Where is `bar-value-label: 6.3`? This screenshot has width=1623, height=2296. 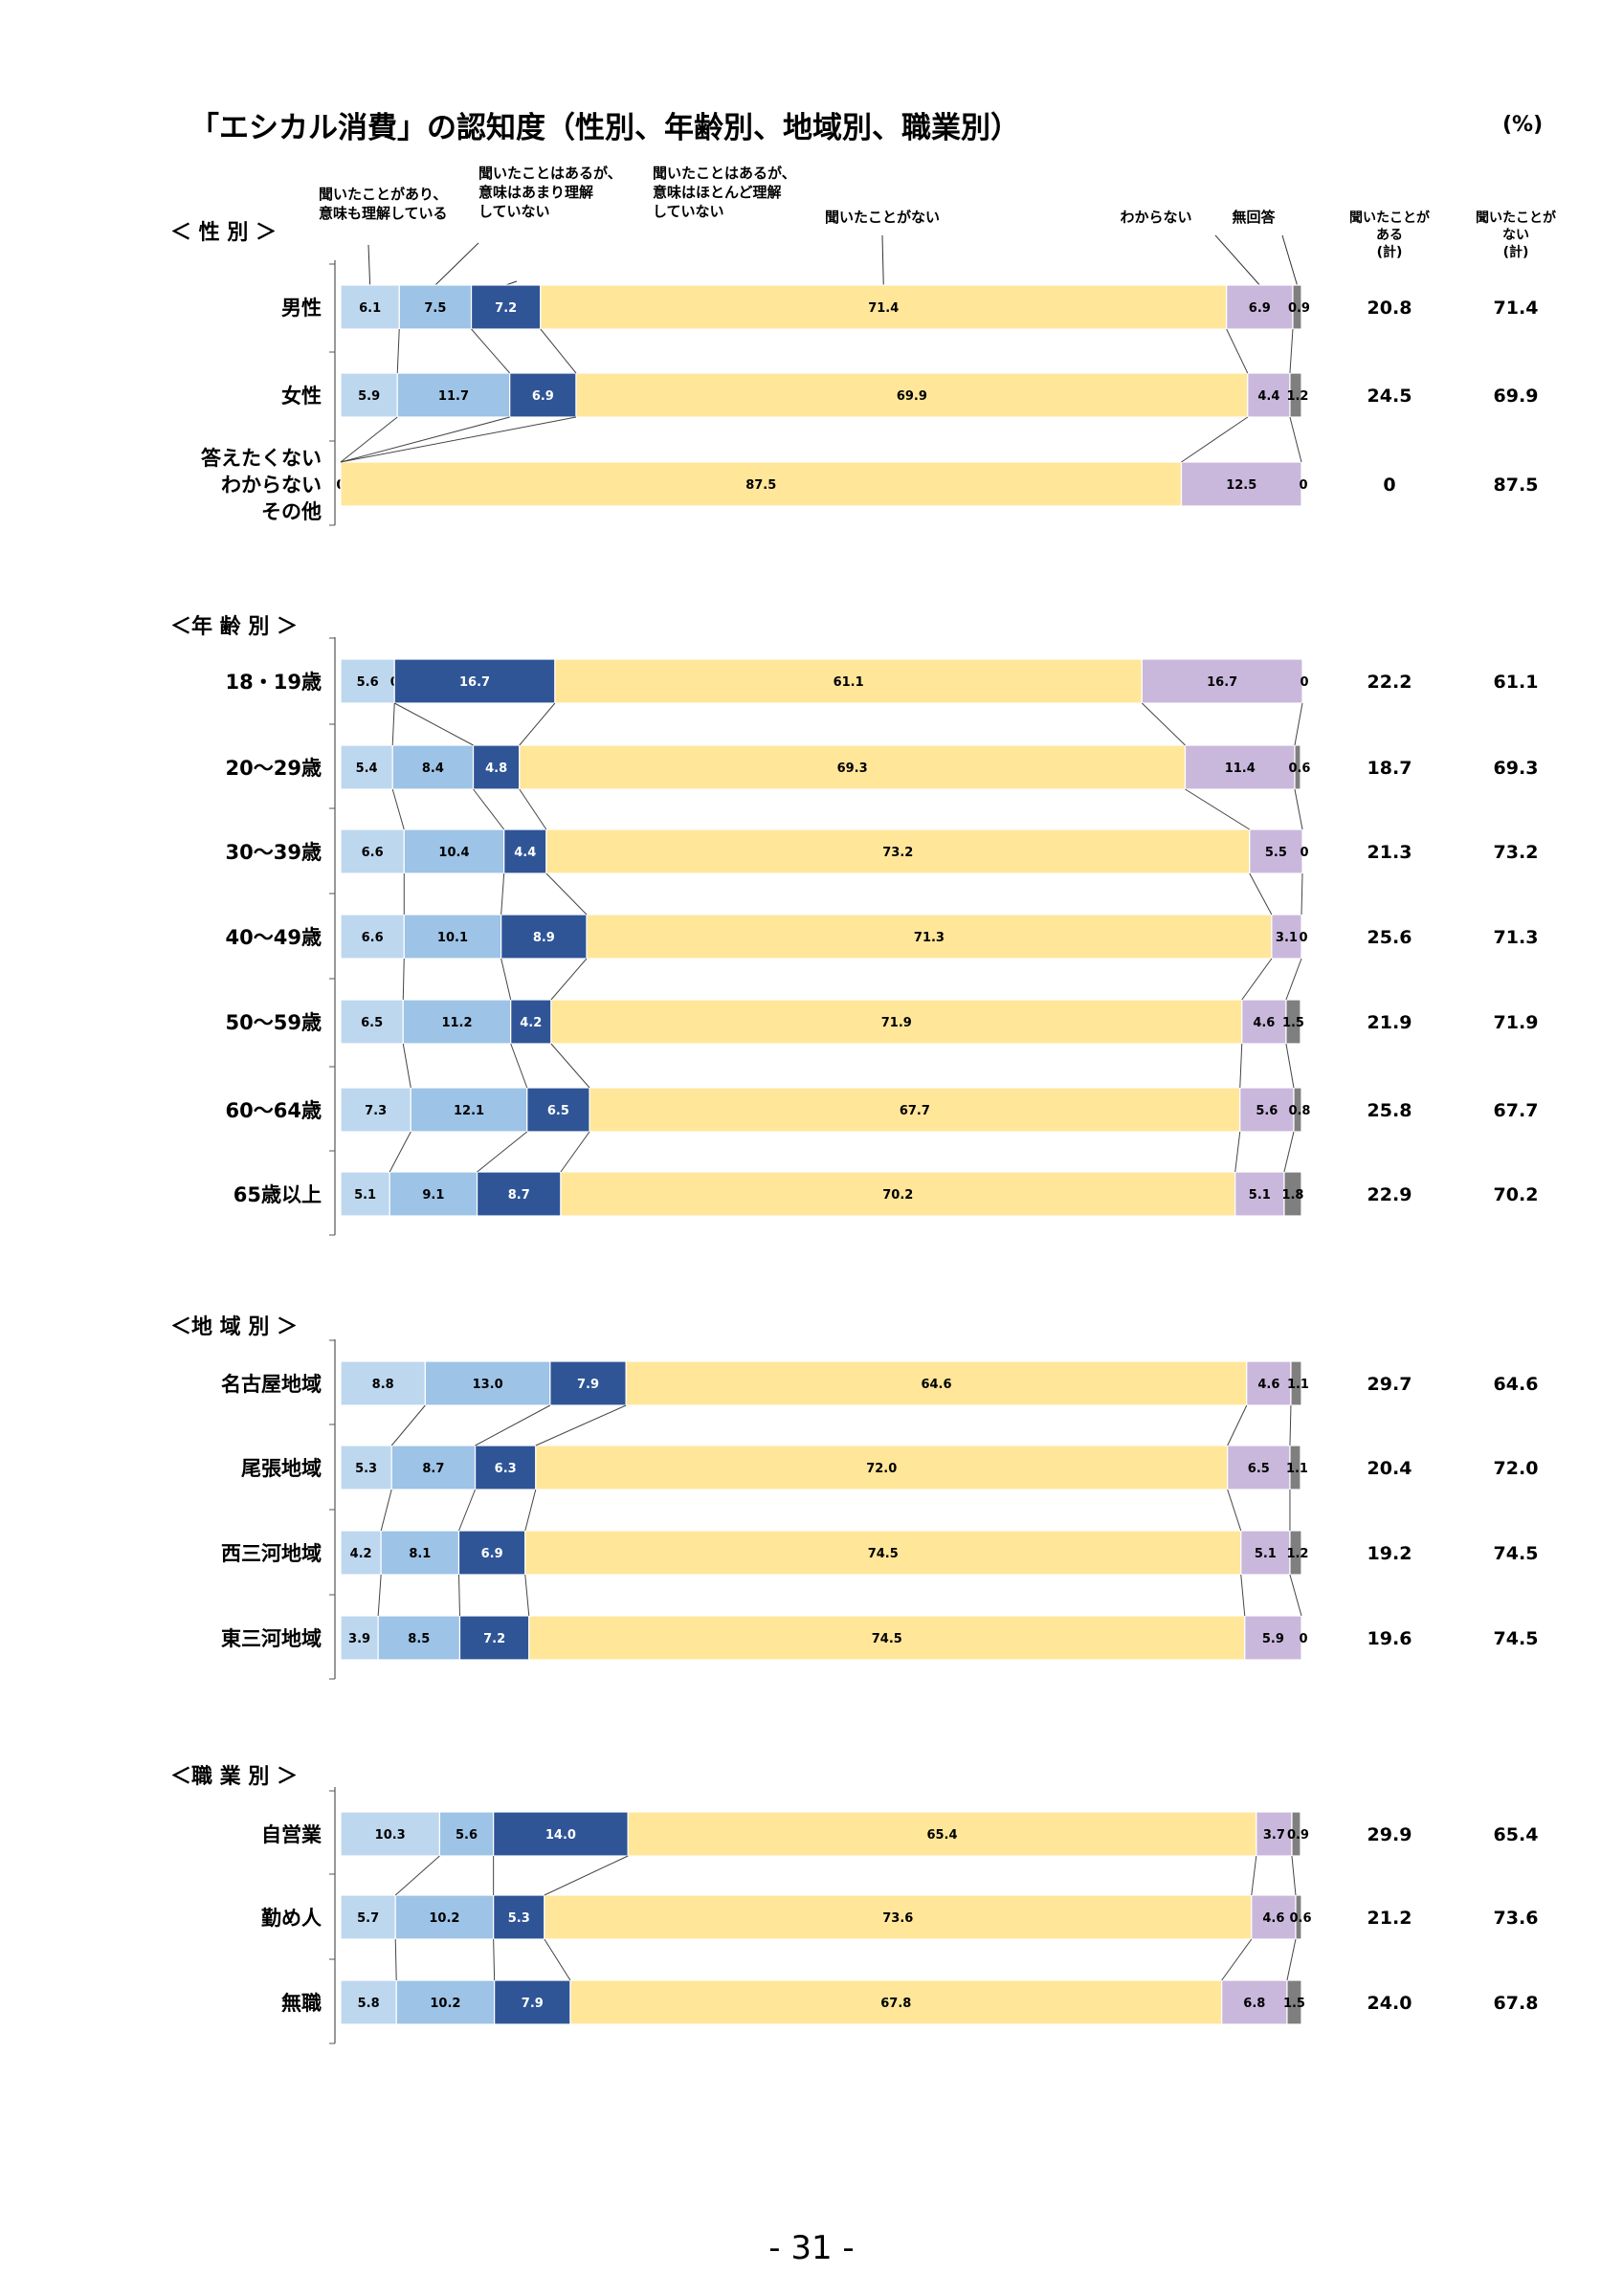 bar-value-label: 6.3 is located at coordinates (506, 1469).